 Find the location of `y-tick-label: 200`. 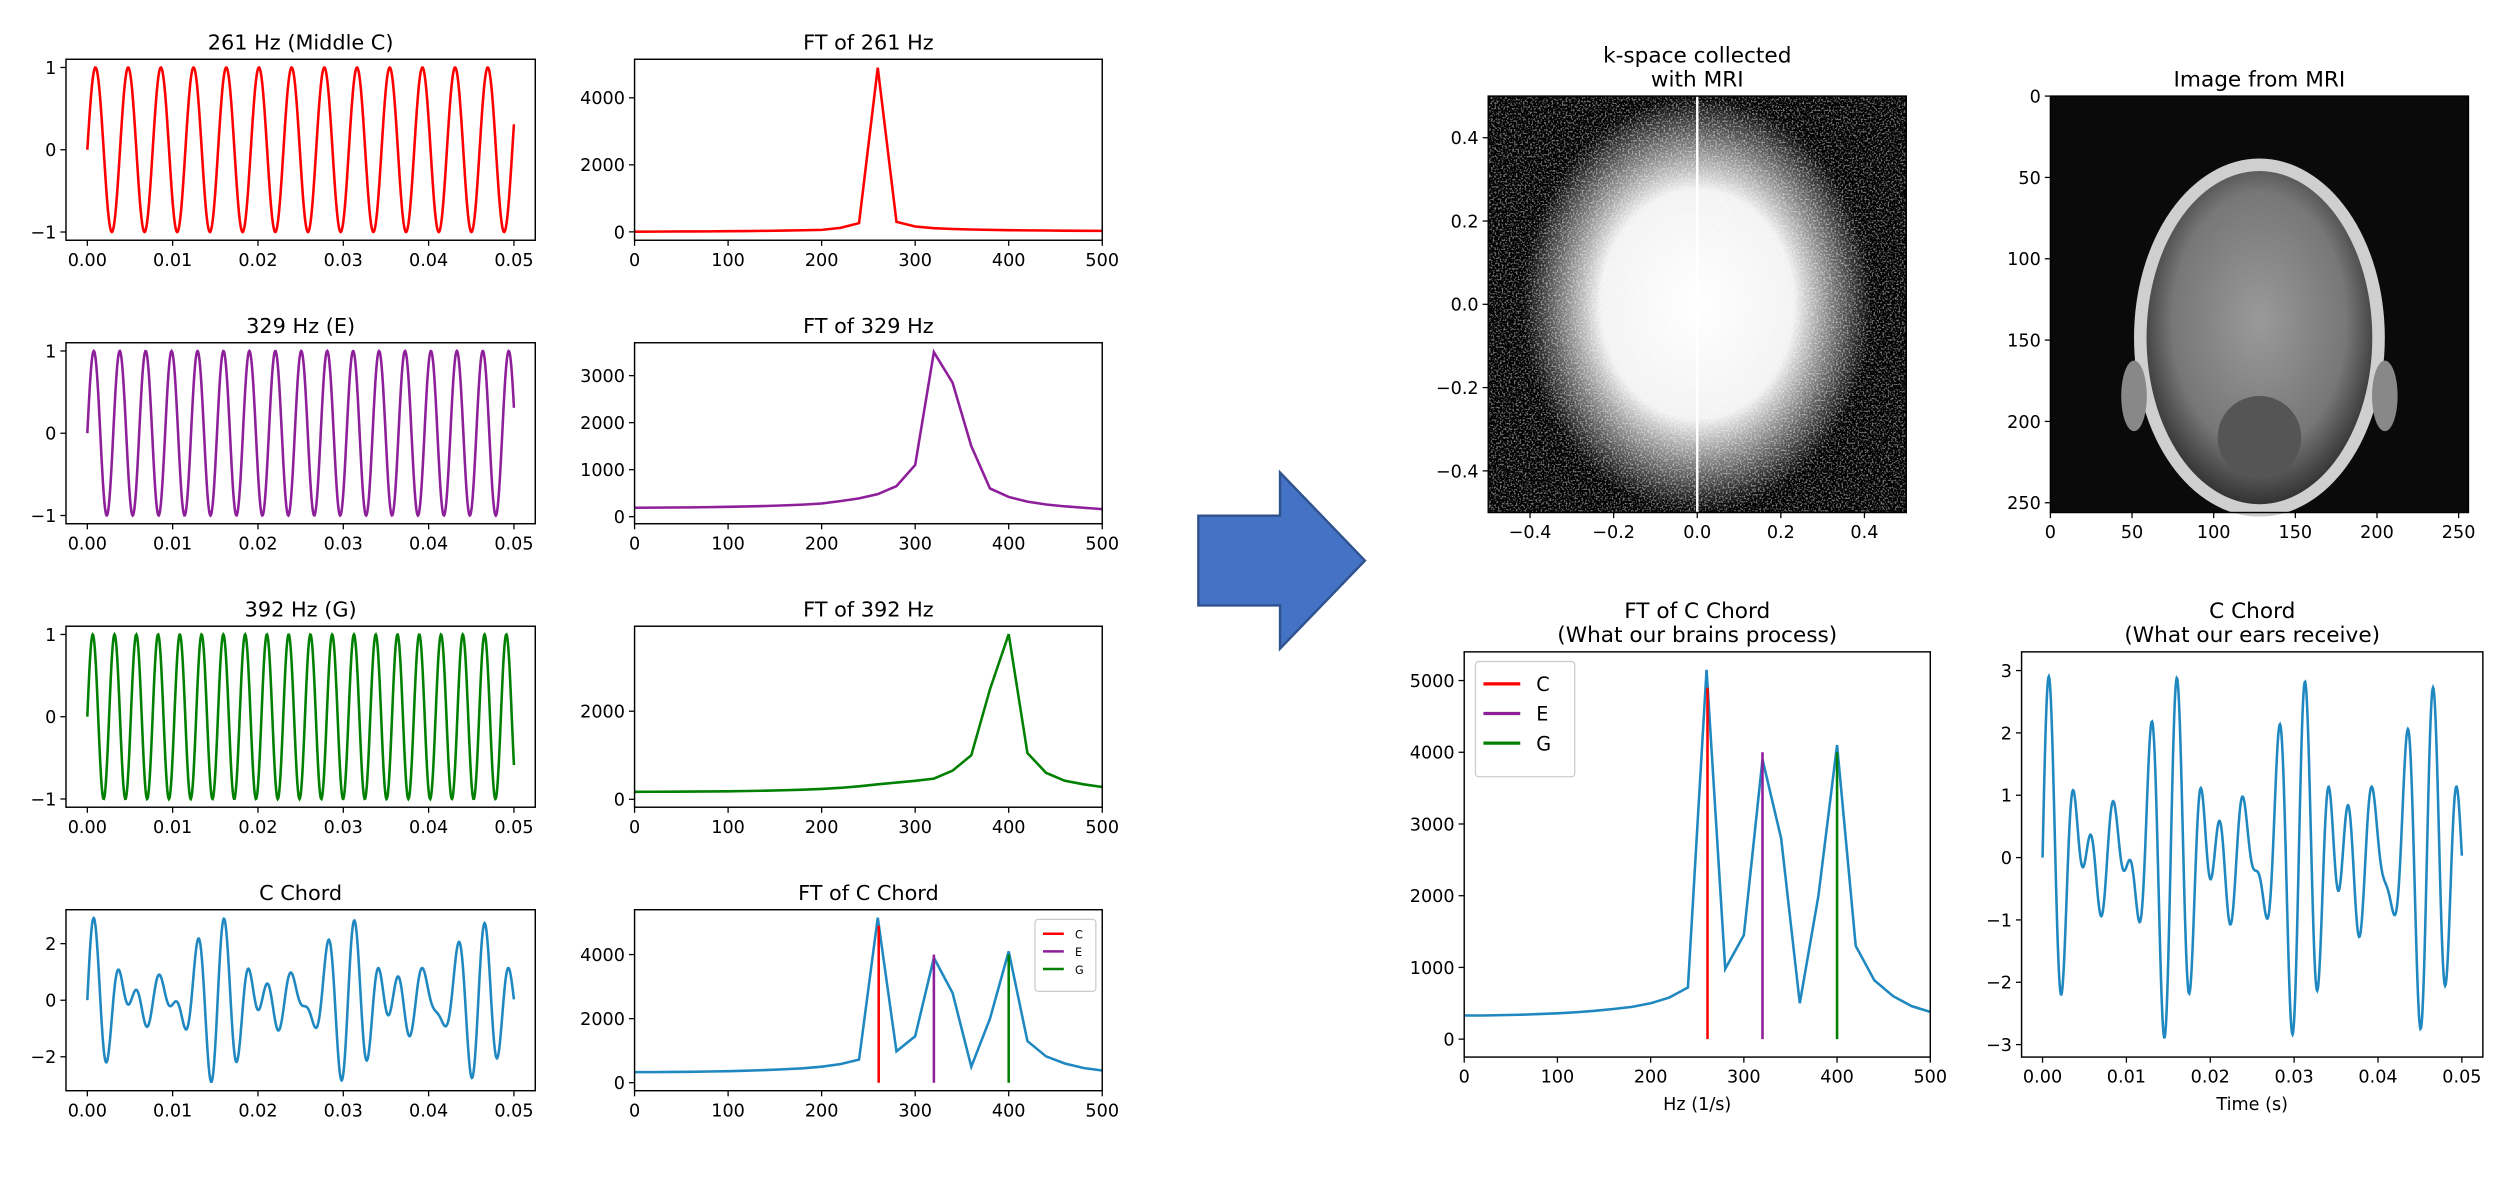

y-tick-label: 200 is located at coordinates (2024, 423).